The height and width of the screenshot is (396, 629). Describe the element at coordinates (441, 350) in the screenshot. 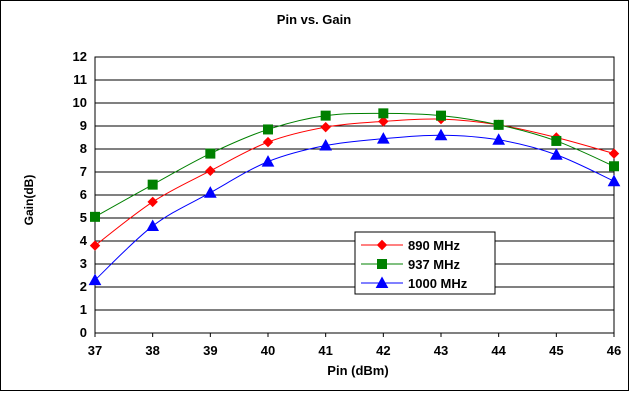

I see `x-tick-label: 43` at that location.